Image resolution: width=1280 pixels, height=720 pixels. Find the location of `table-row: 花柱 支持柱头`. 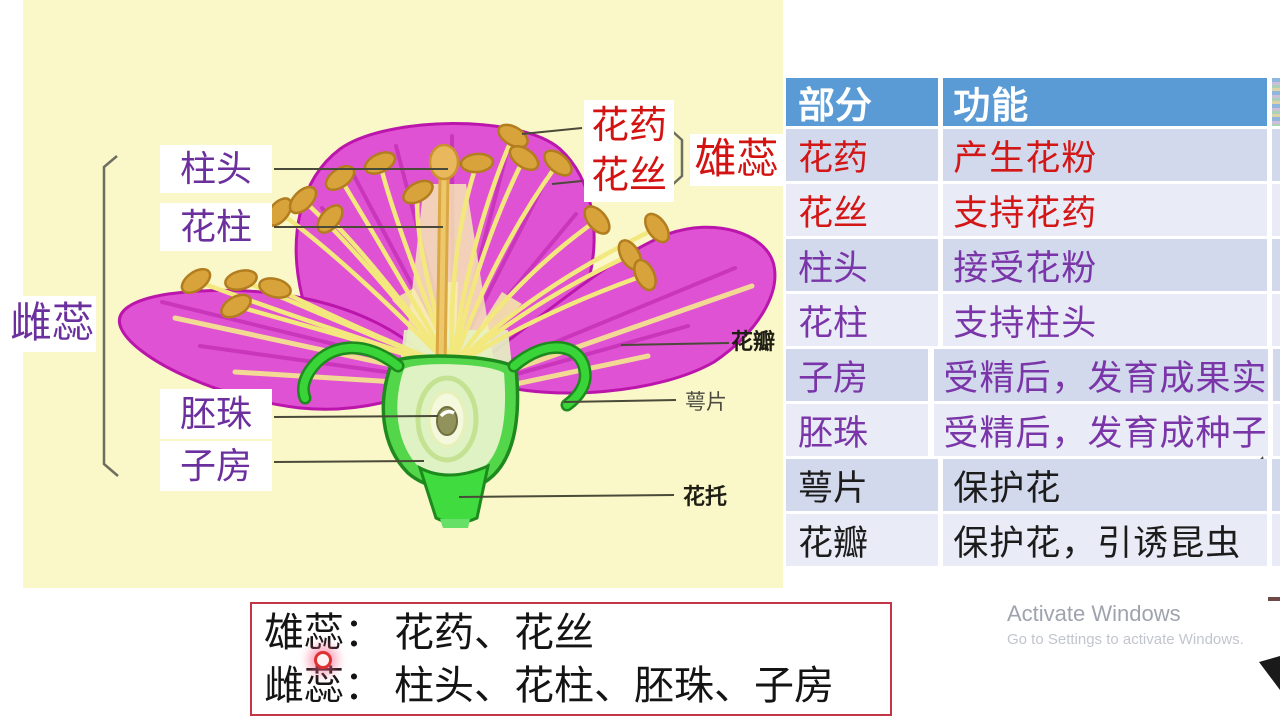

table-row: 花柱 支持柱头 is located at coordinates (1033, 320).